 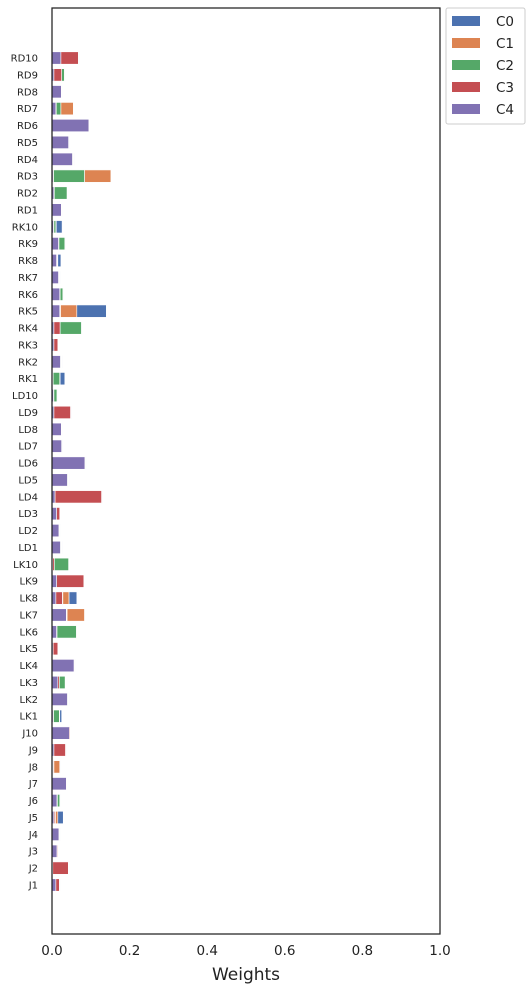 What do you see at coordinates (55, 243) in the screenshot?
I see `bar-C4-RK9` at bounding box center [55, 243].